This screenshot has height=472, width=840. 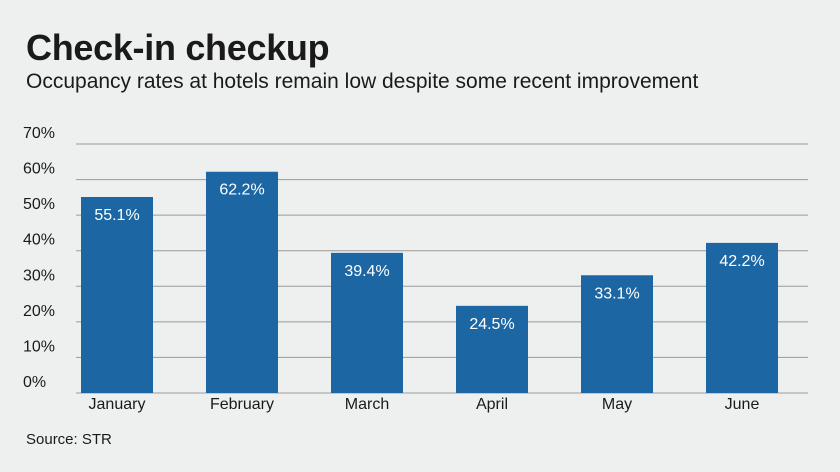 I want to click on data-label: 62.2%, so click(x=241, y=190).